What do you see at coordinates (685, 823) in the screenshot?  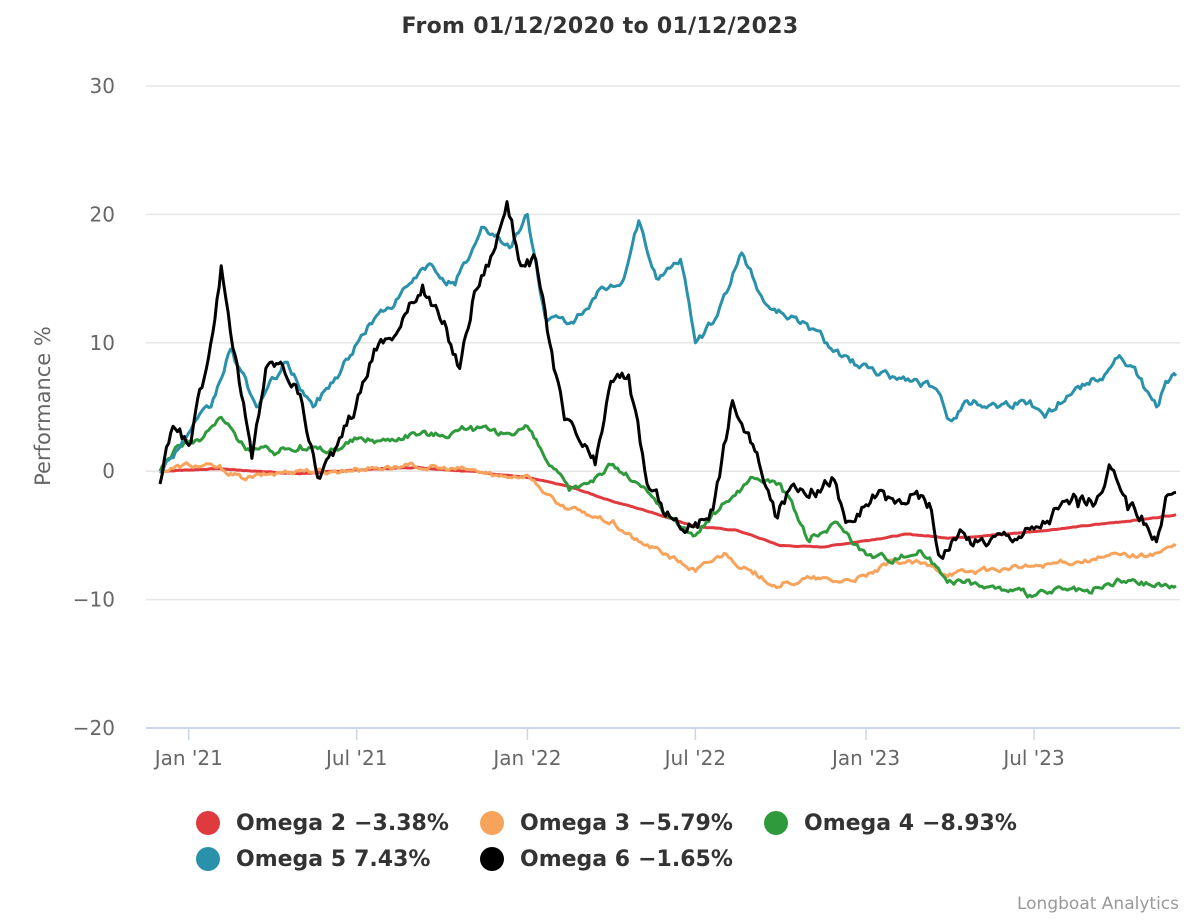 I see `legend-value: −5.79%` at bounding box center [685, 823].